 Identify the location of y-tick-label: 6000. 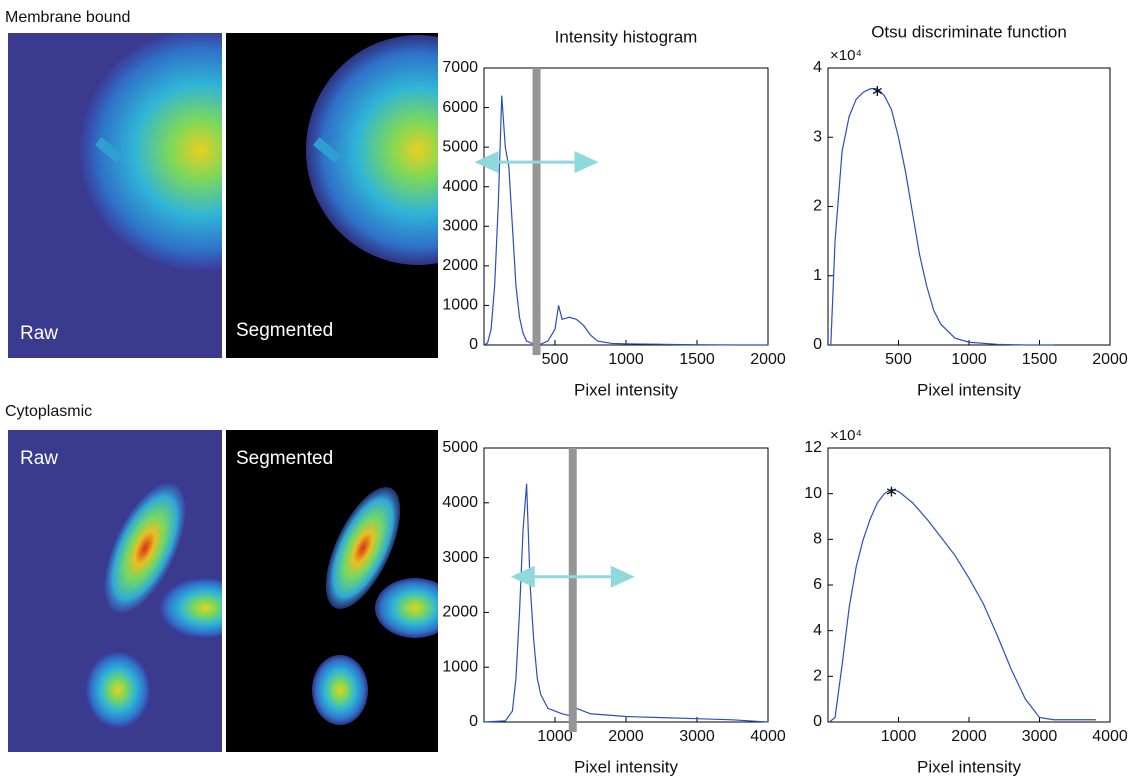
(460, 107).